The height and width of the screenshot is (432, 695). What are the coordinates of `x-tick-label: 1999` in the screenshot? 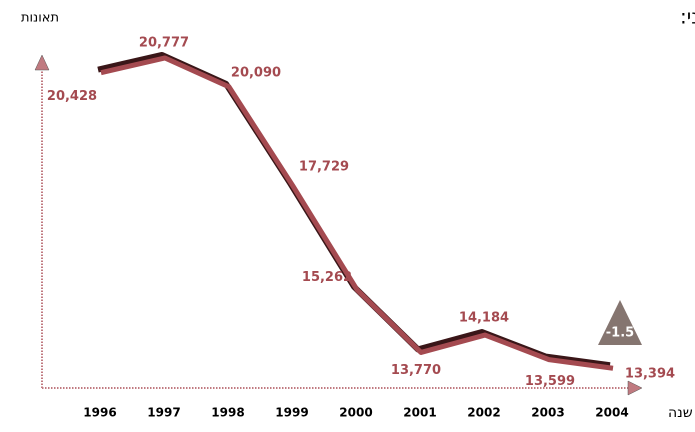 It's located at (291, 413).